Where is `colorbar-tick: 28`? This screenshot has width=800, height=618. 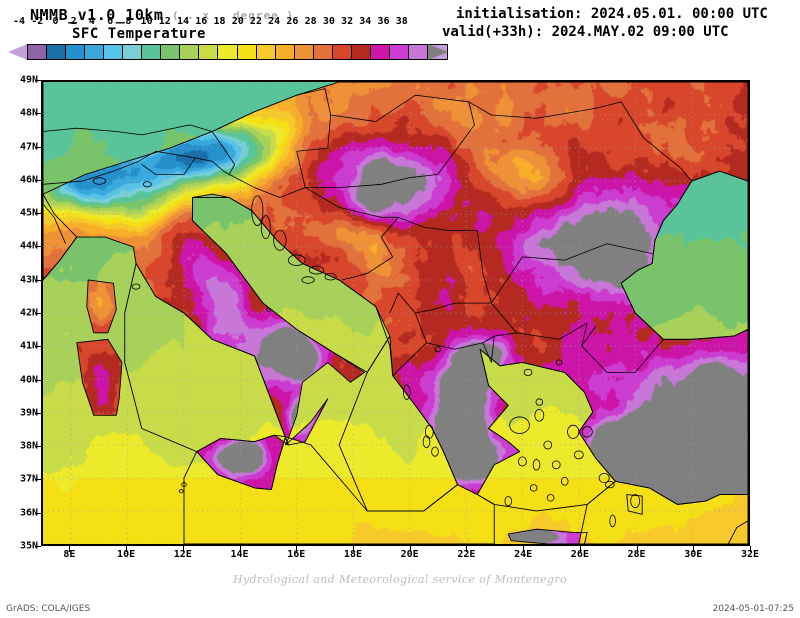
colorbar-tick: 28 is located at coordinates (310, 21).